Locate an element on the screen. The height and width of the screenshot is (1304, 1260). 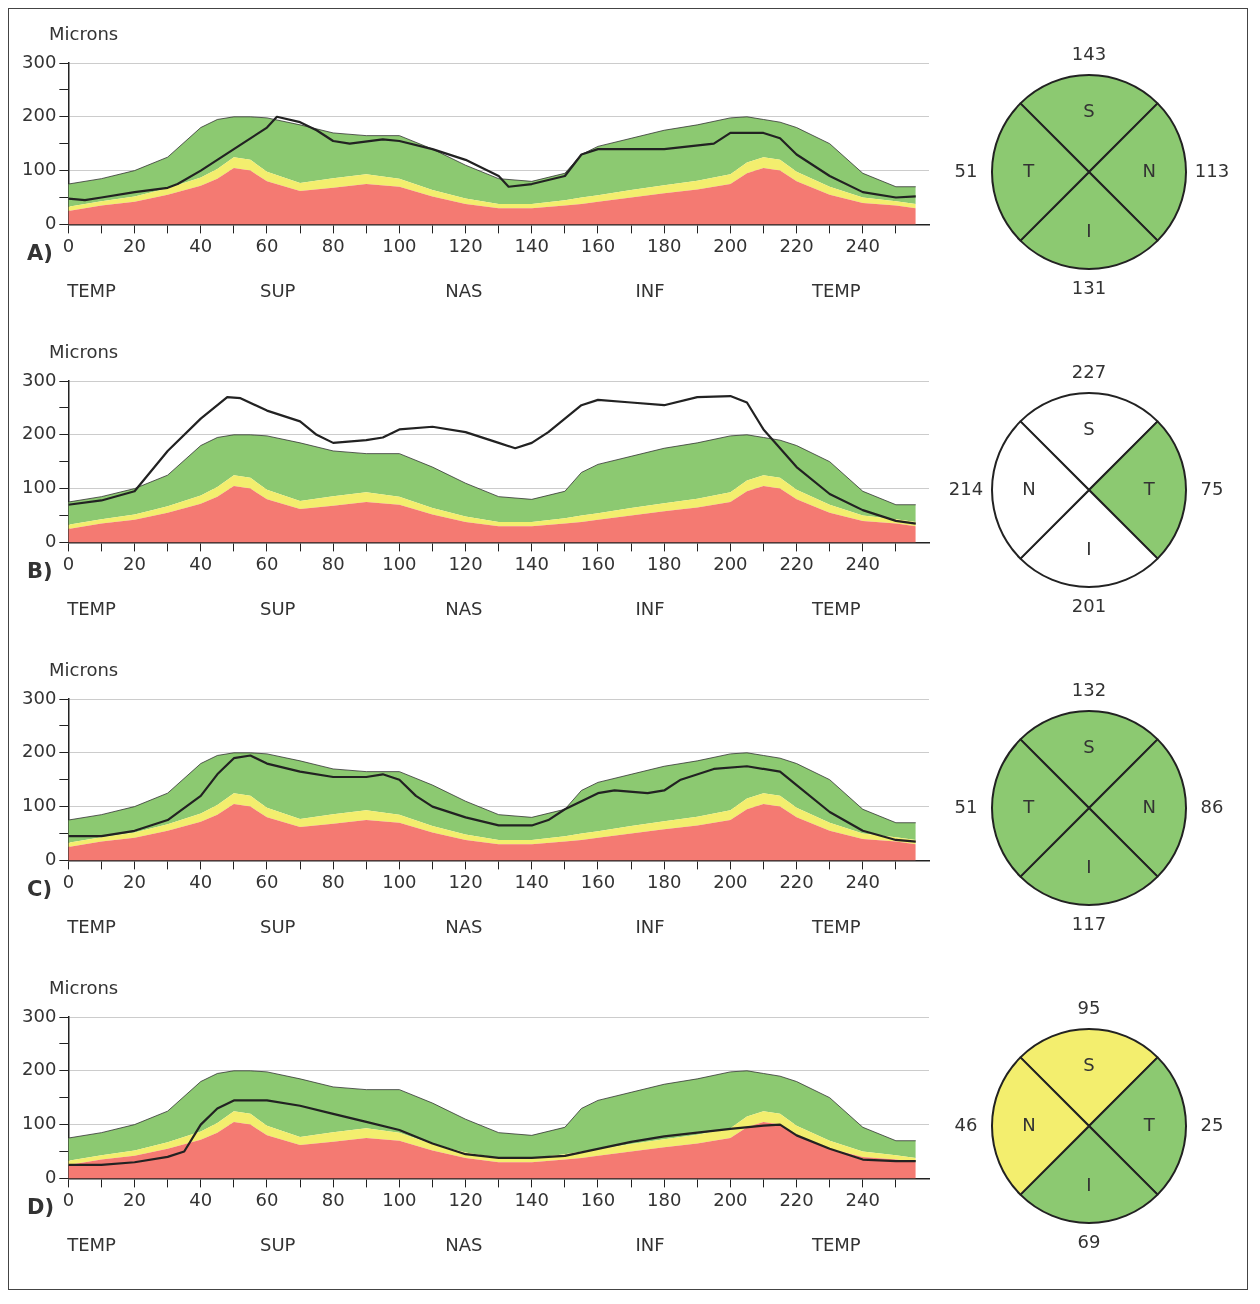
data-label: 75 is located at coordinates (1212, 488).